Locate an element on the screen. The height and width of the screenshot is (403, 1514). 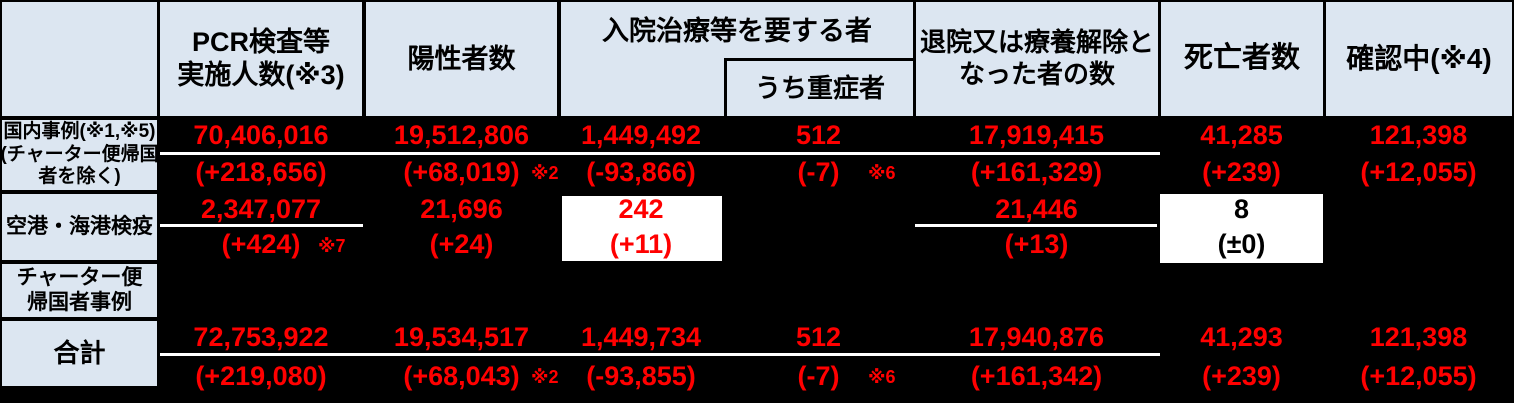
footnote-ref-domestic-severe: ※6 is located at coordinates (882, 173).